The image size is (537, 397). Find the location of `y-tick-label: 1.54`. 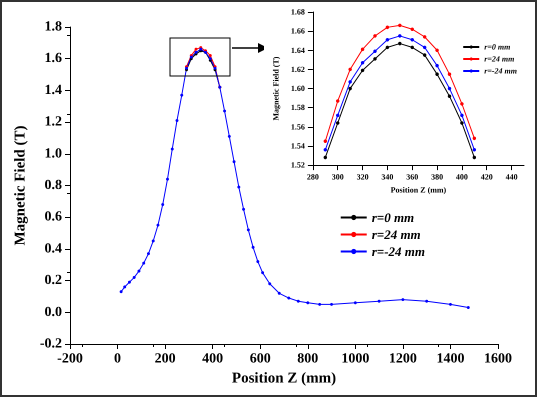

y-tick-label: 1.54 is located at coordinates (297, 145).